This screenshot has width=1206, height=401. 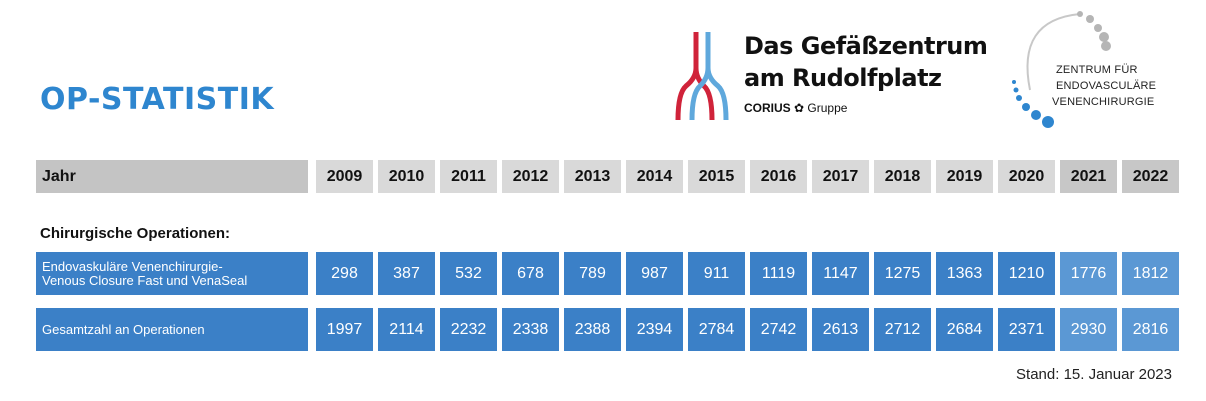 What do you see at coordinates (1150, 176) in the screenshot?
I see `year-header: 2022` at bounding box center [1150, 176].